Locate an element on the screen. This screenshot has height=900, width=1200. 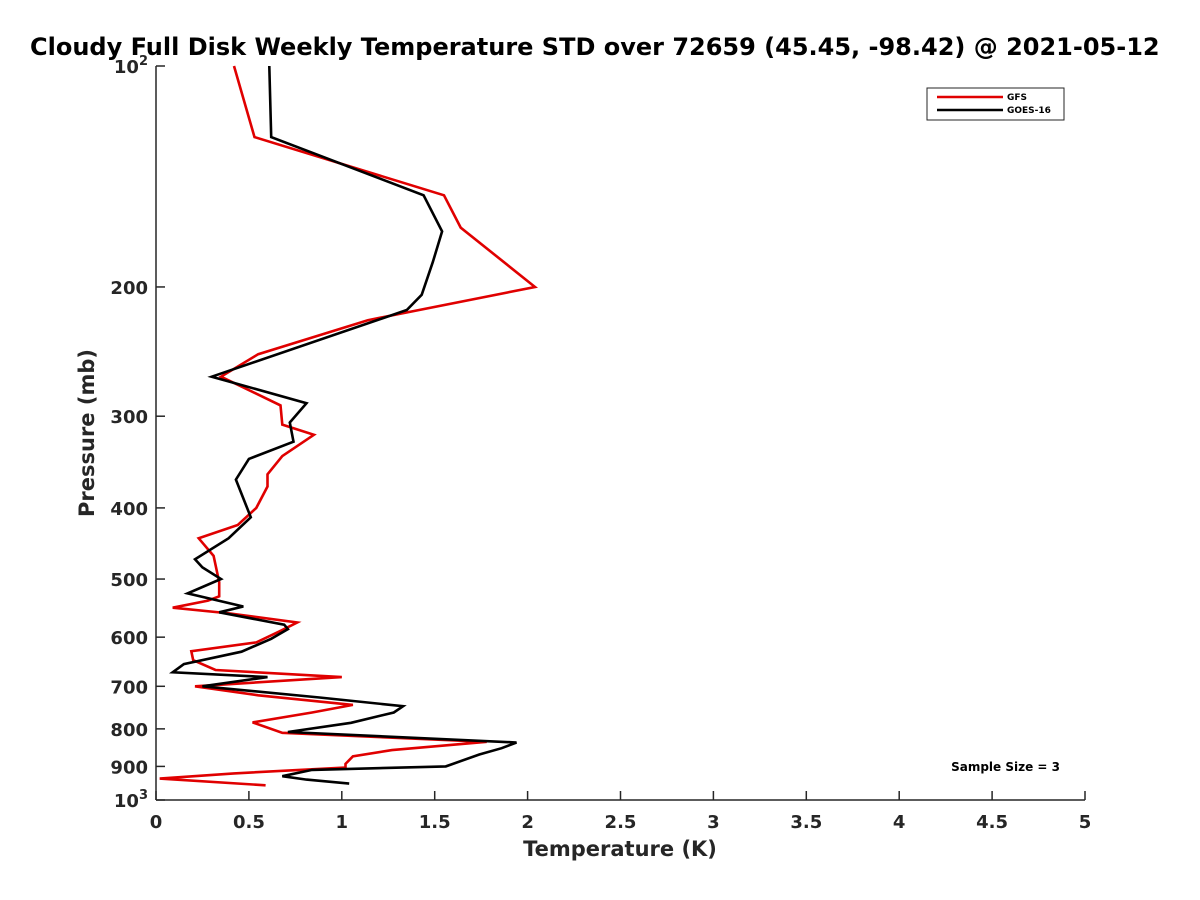
y-tick-label-base: 700 is located at coordinates (129, 687).